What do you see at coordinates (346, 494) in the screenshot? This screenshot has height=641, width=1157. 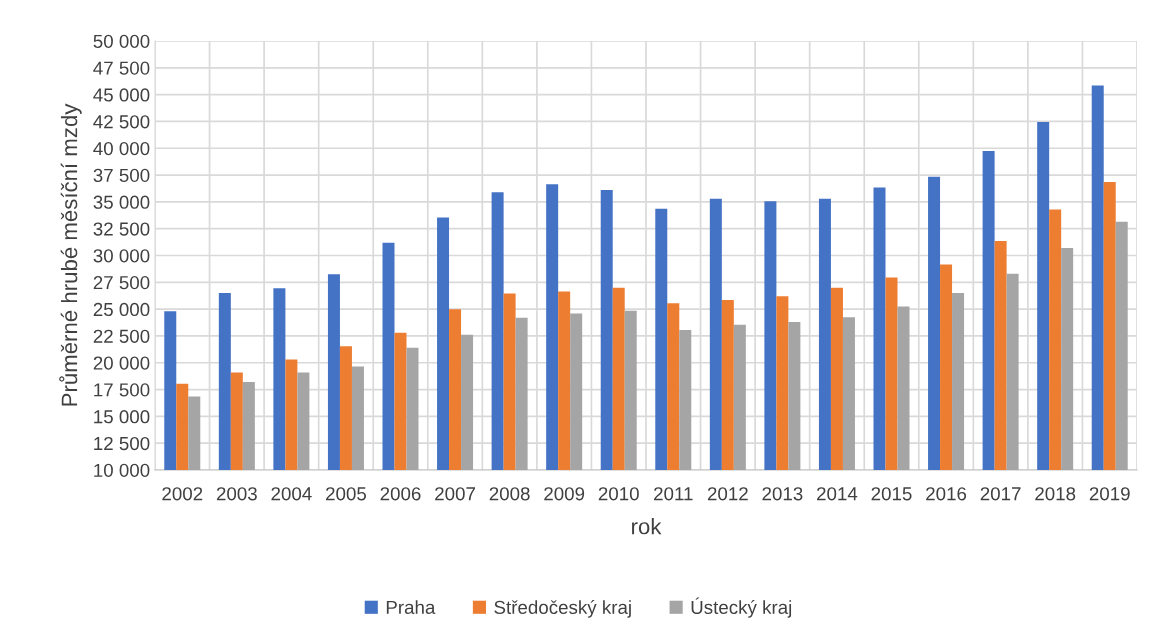 I see `x-tick-label: 2005` at bounding box center [346, 494].